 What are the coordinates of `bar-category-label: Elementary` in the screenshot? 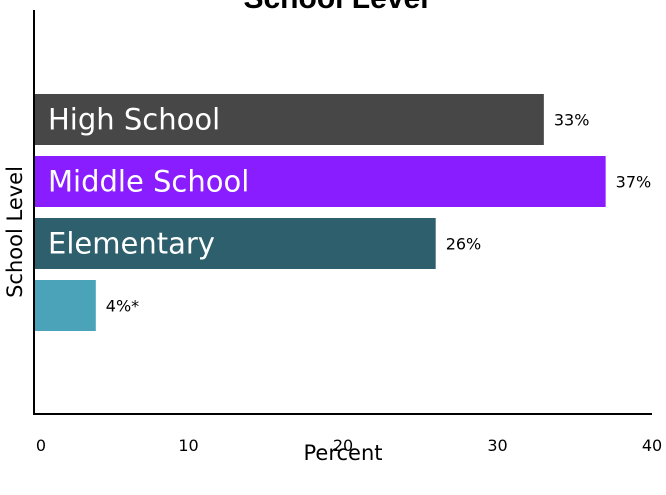 It's located at (131, 244).